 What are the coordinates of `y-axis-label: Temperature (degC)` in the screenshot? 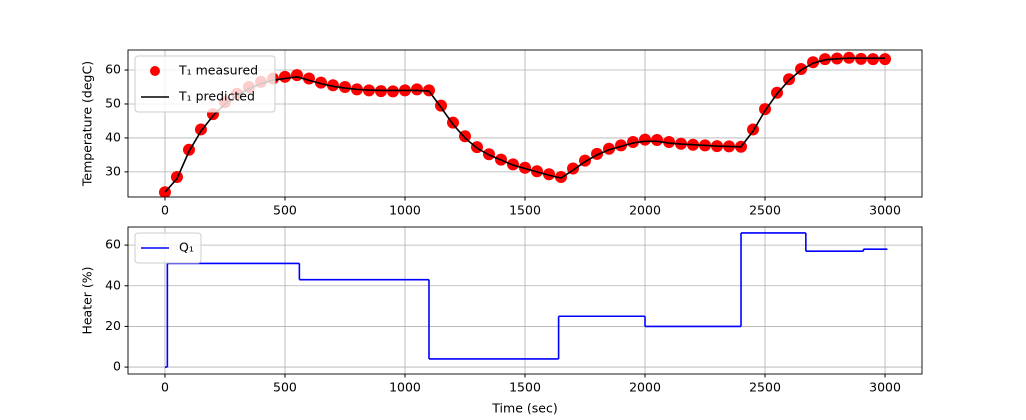 It's located at (87, 124).